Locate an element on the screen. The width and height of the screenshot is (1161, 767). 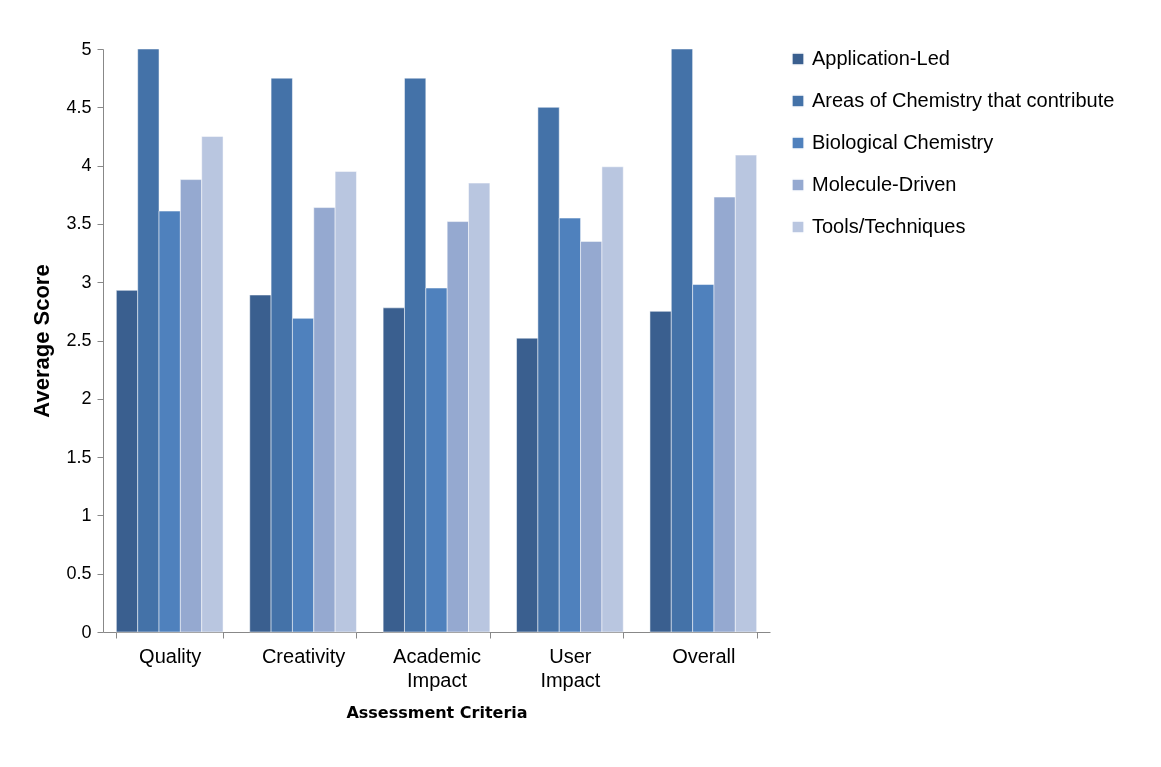
legend-label: Tools/Techniques is located at coordinates (889, 226).